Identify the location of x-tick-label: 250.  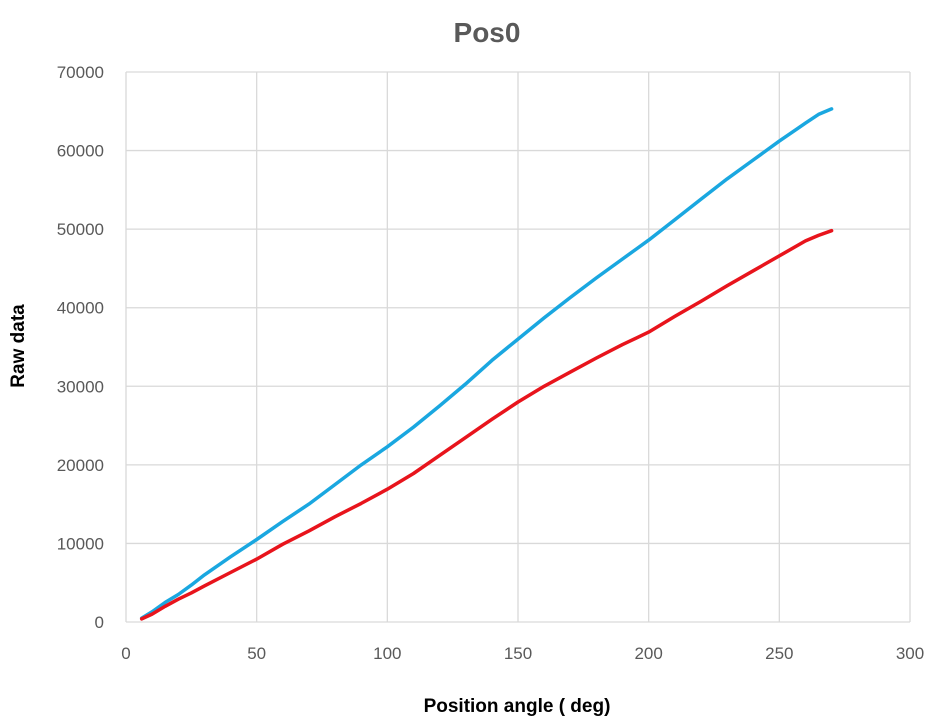
(779, 653).